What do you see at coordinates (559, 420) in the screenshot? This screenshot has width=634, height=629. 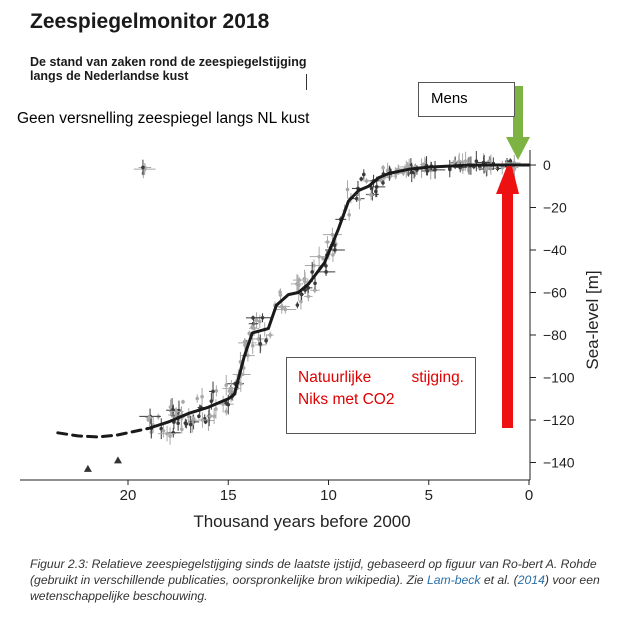 I see `y-tick-label: −120` at bounding box center [559, 420].